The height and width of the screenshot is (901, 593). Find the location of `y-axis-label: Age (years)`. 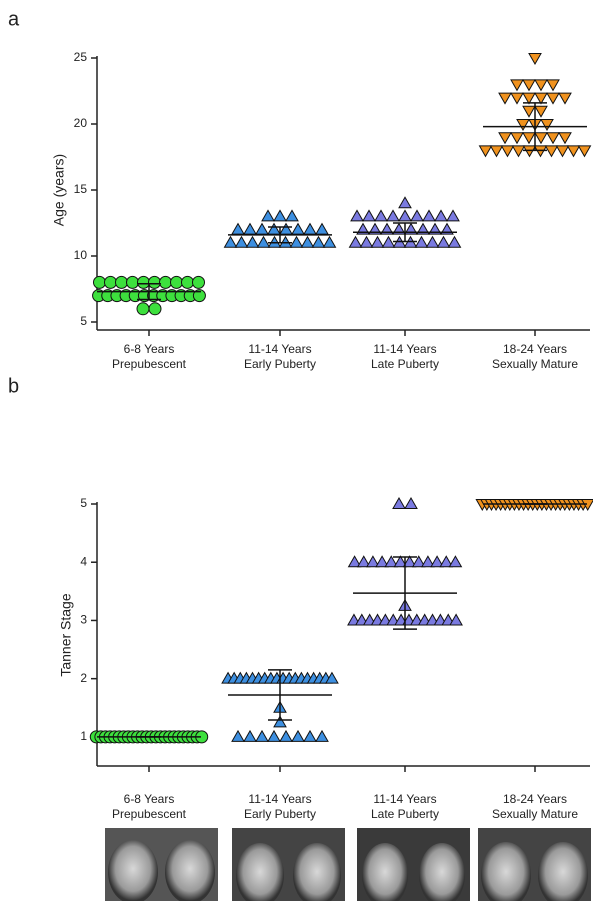

y-axis-label: Age (years) is located at coordinates (59, 190).